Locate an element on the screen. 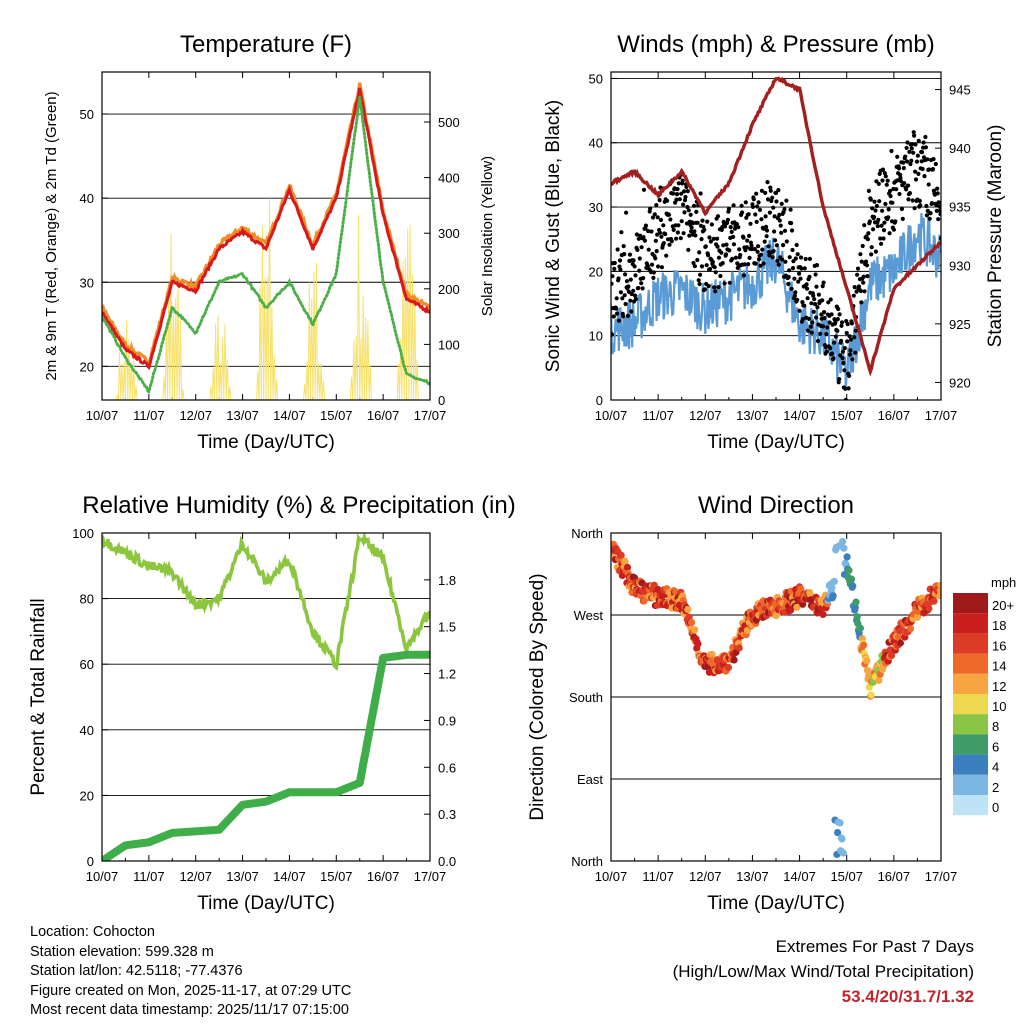  temperature-xlabel: Time (Day/UTC) is located at coordinates (266, 442).